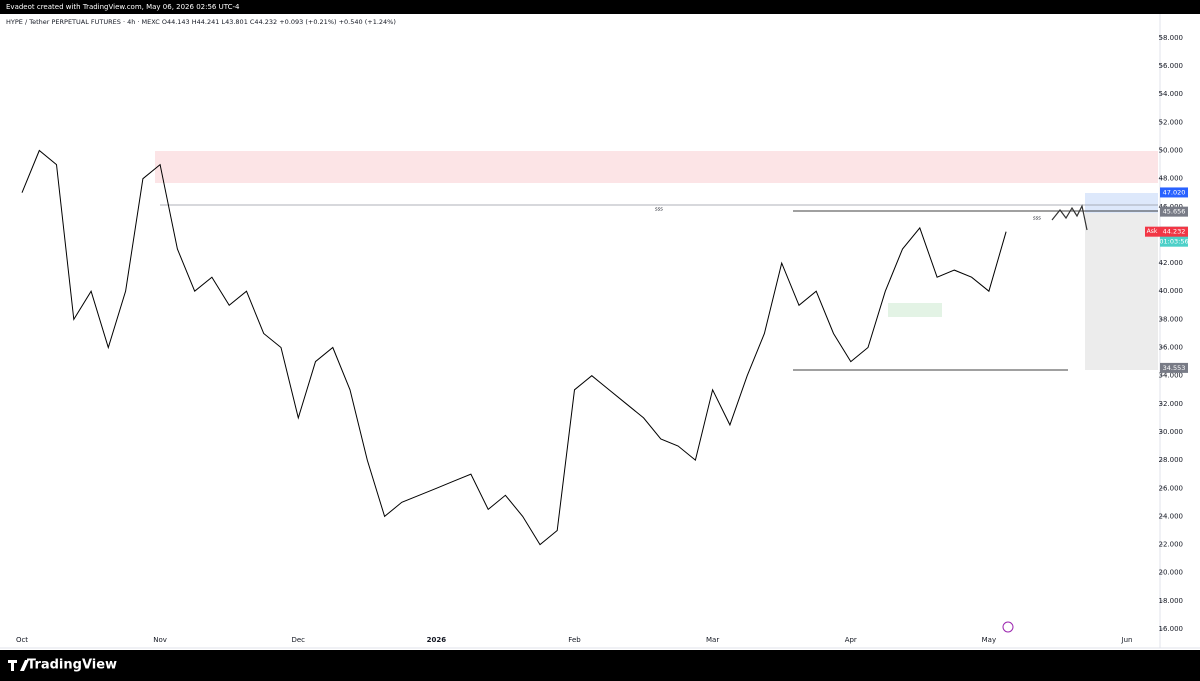 This screenshot has height=681, width=1200. Describe the element at coordinates (437, 640) in the screenshot. I see `x-tick-label: 2026` at that location.